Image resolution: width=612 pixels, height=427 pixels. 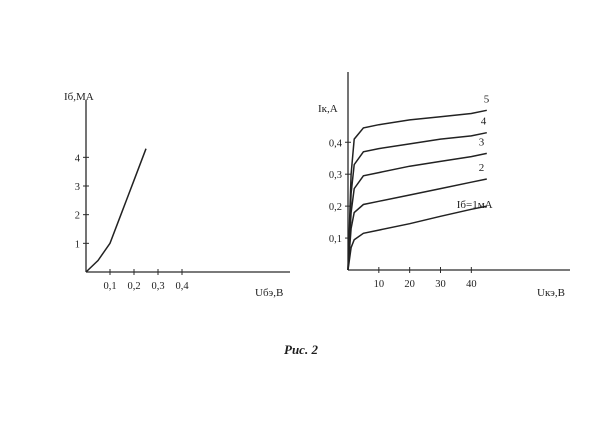 What do you see at coordinates (182, 286) in the screenshot?
I see `x-tick-label-3: 0,4` at bounding box center [182, 286].